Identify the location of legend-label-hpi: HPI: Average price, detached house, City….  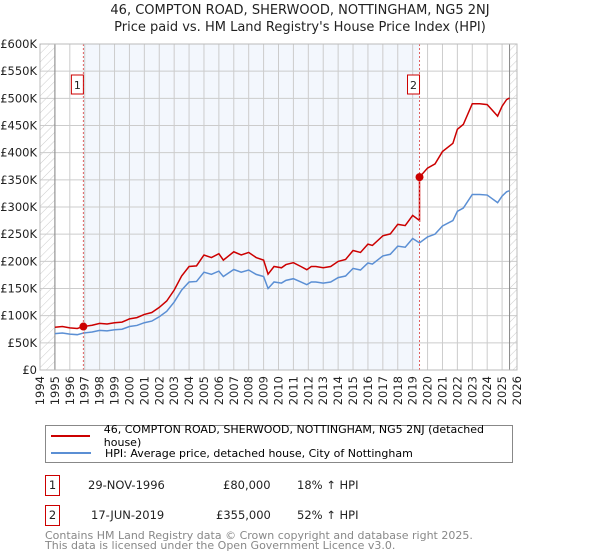
(259, 453).